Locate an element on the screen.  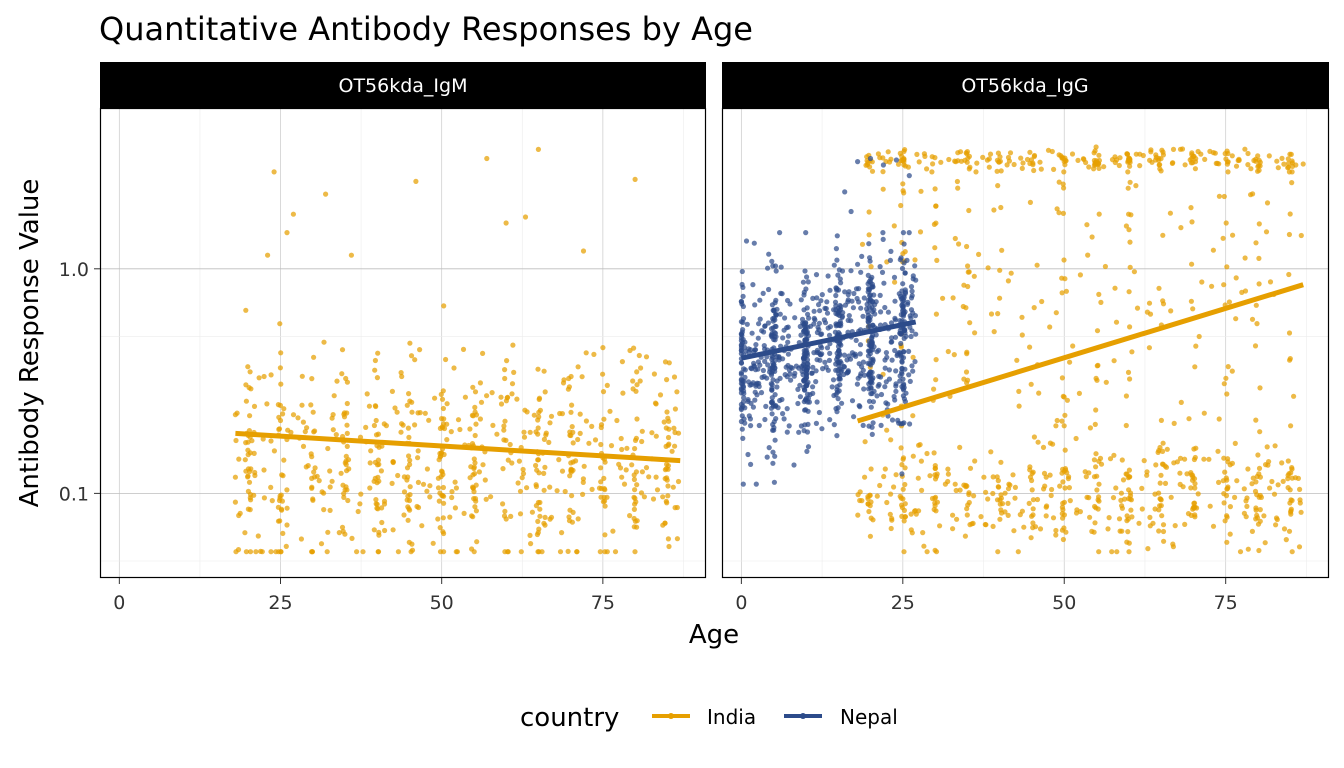
legend-label-nepal: Nepal is located at coordinates (869, 717).